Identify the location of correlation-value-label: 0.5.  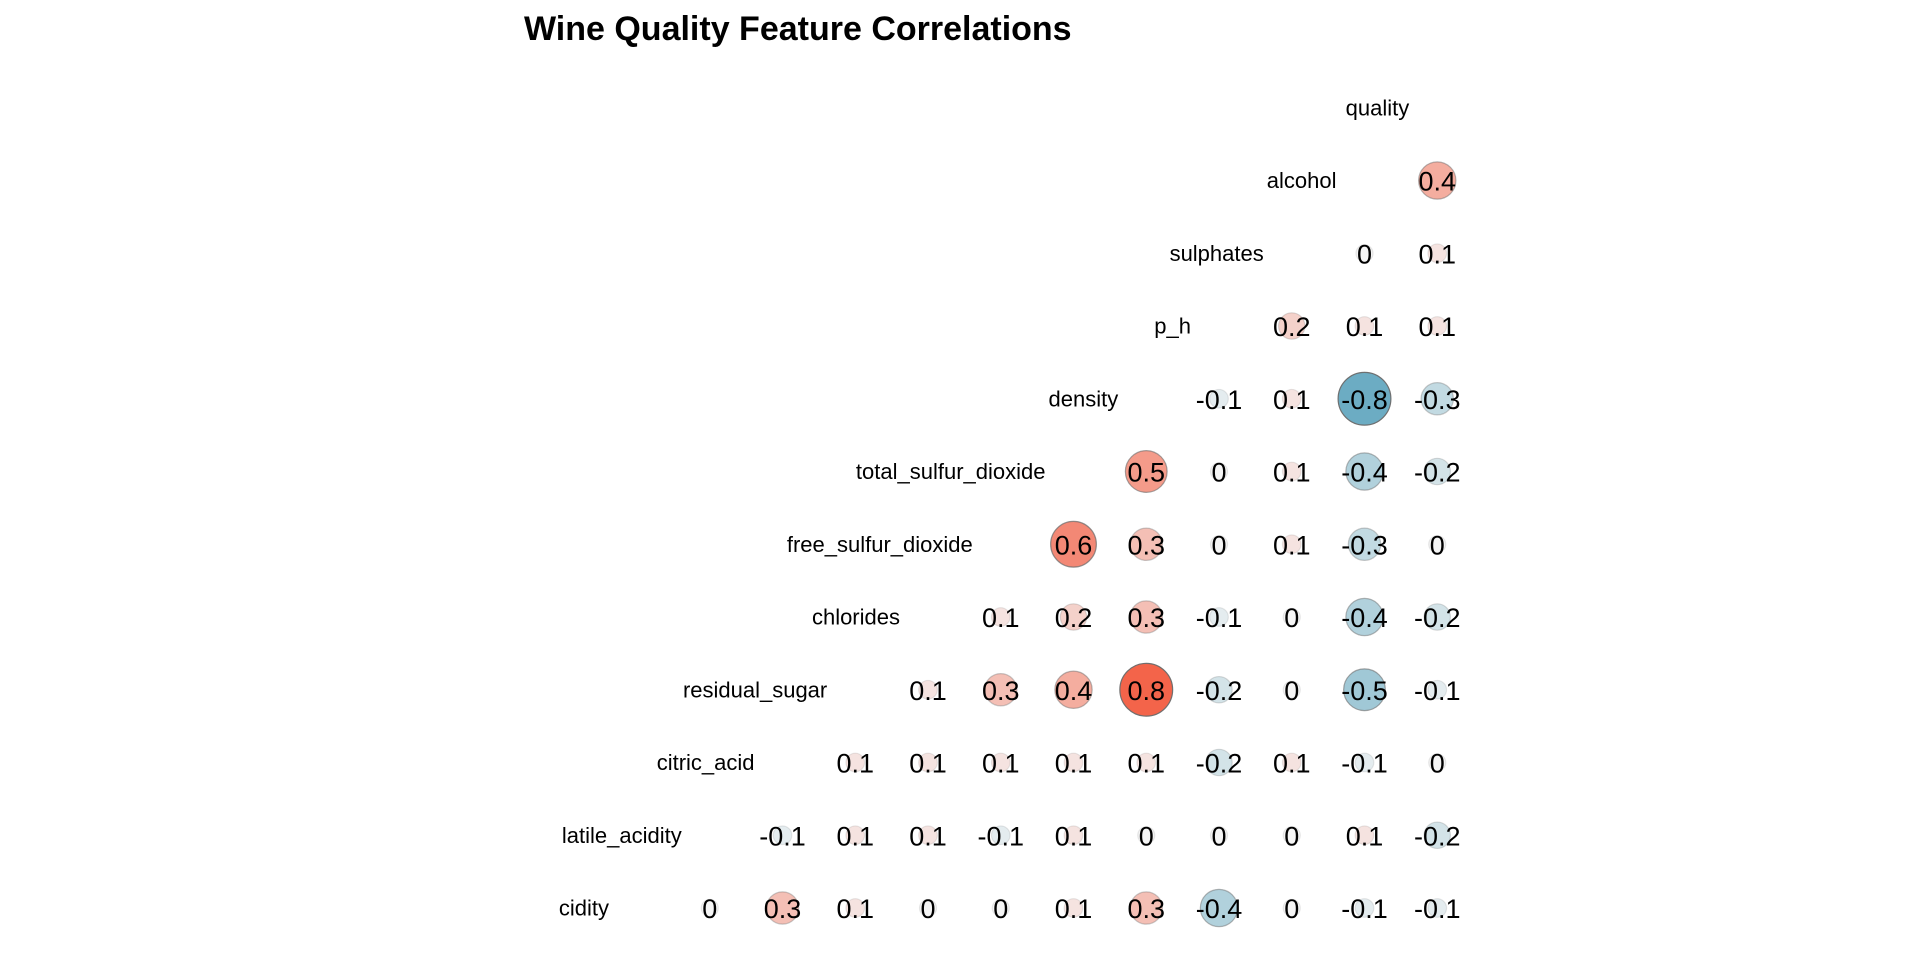
(1146, 473).